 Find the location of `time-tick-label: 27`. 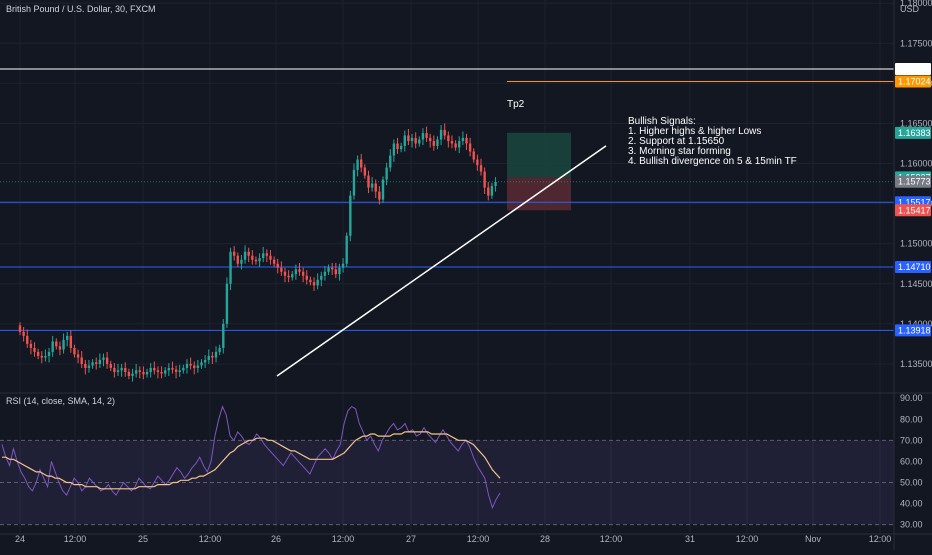

time-tick-label: 27 is located at coordinates (411, 539).